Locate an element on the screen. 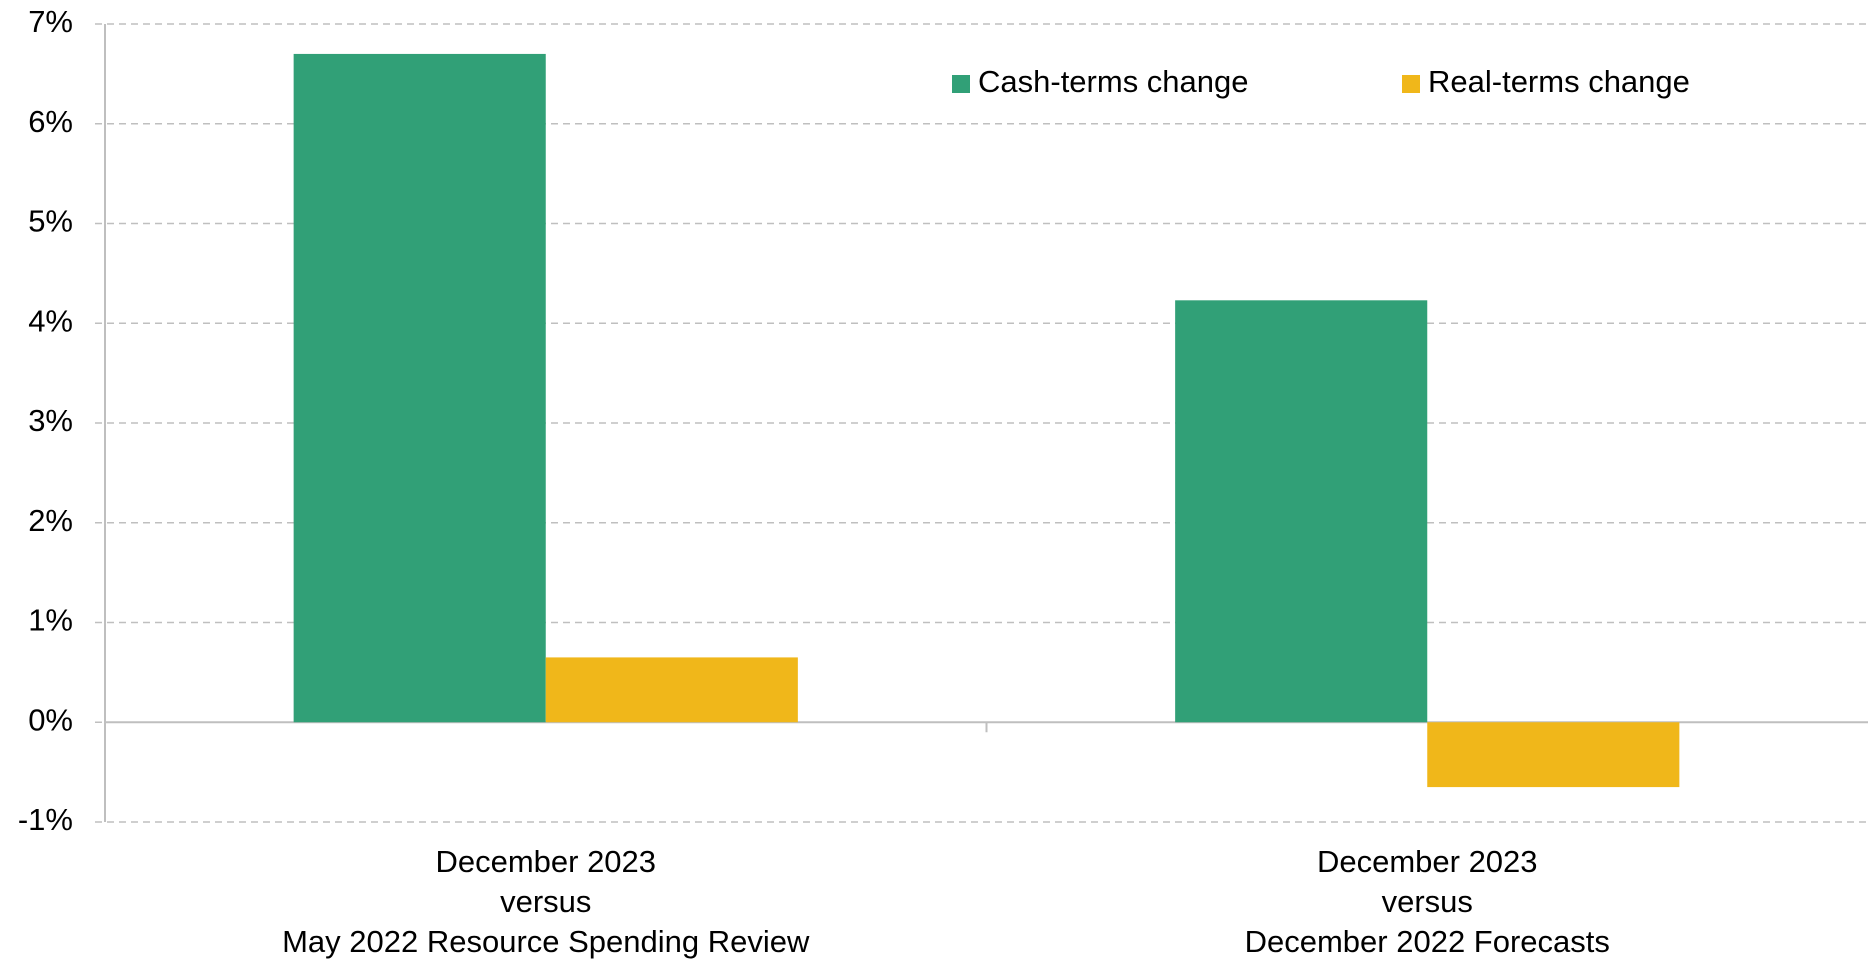 The image size is (1875, 962). legend-label: Cash-terms change is located at coordinates (1113, 81).